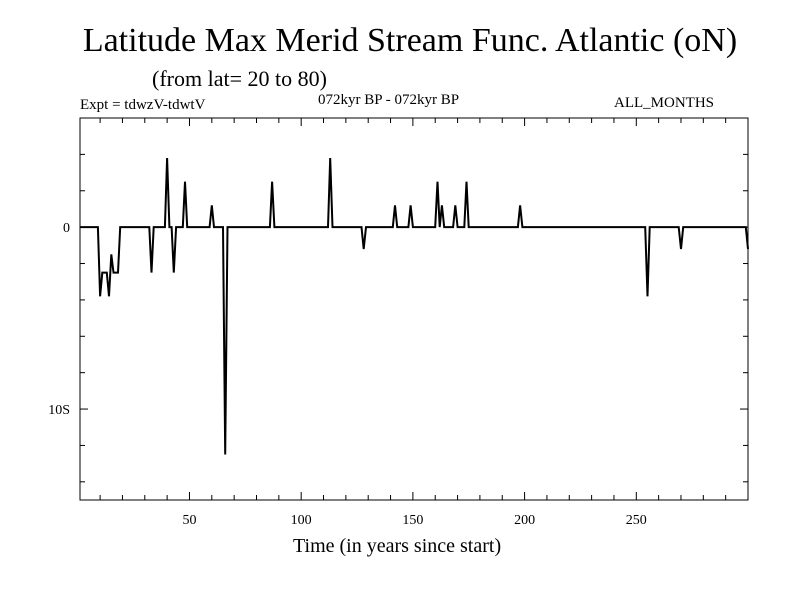 This screenshot has height=600, width=800. I want to click on chart-subtitle: (from lat= 20 to 80), so click(239, 78).